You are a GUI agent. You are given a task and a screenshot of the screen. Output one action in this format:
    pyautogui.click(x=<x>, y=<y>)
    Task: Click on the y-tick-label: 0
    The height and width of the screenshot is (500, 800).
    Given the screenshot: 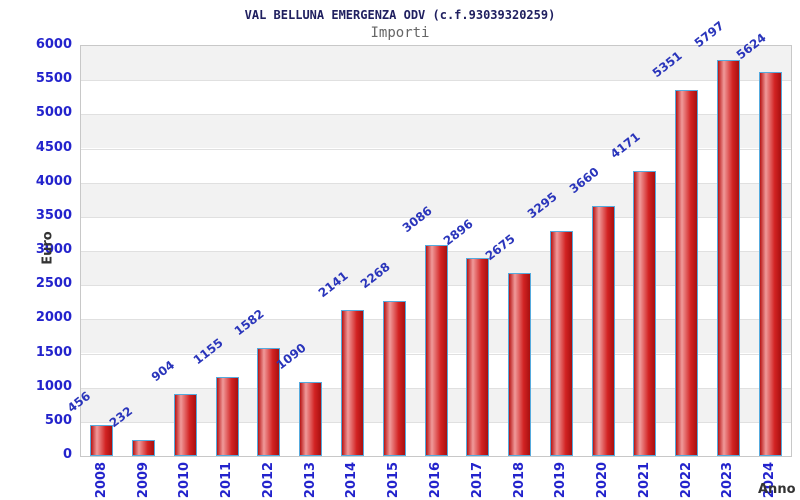 What is the action you would take?
    pyautogui.click(x=67, y=454)
    